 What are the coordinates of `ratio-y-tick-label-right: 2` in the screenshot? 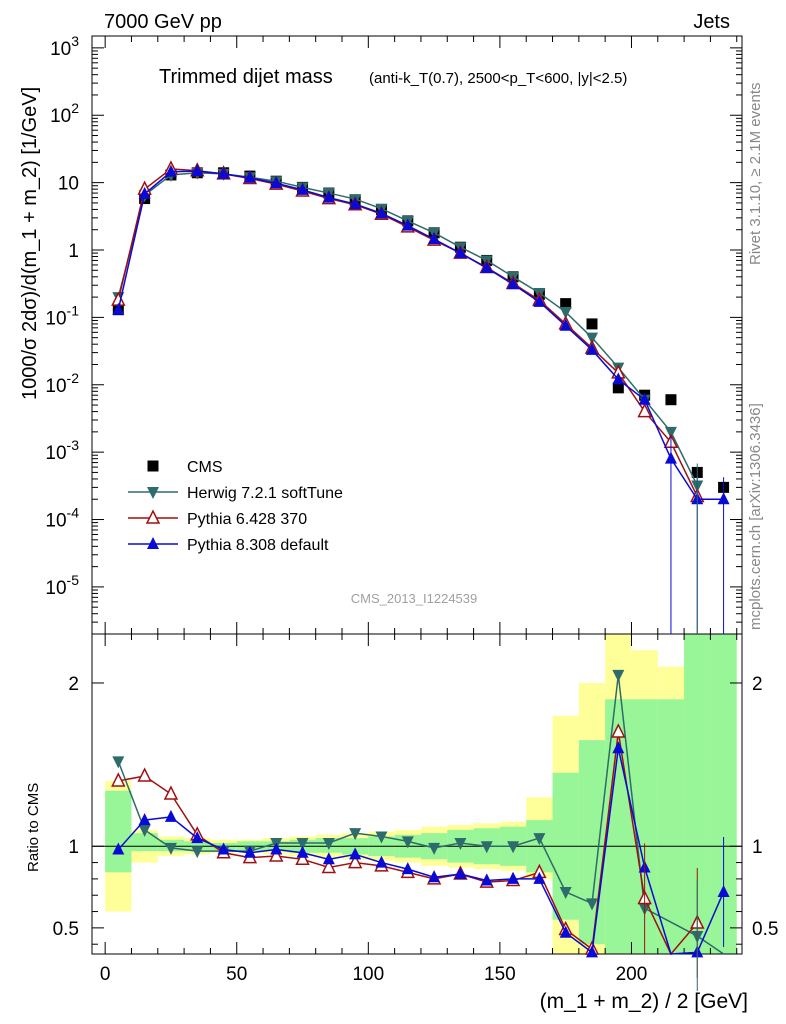 It's located at (757, 684).